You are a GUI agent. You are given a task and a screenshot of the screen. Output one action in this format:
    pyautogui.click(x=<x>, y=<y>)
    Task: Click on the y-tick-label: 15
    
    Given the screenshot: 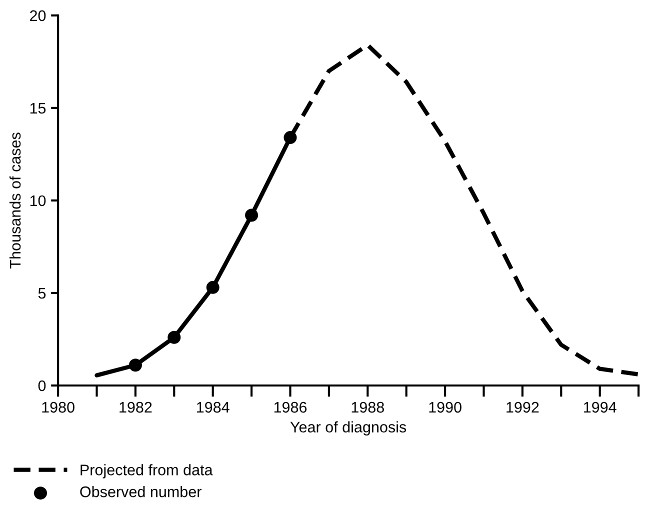 What is the action you would take?
    pyautogui.click(x=38, y=108)
    